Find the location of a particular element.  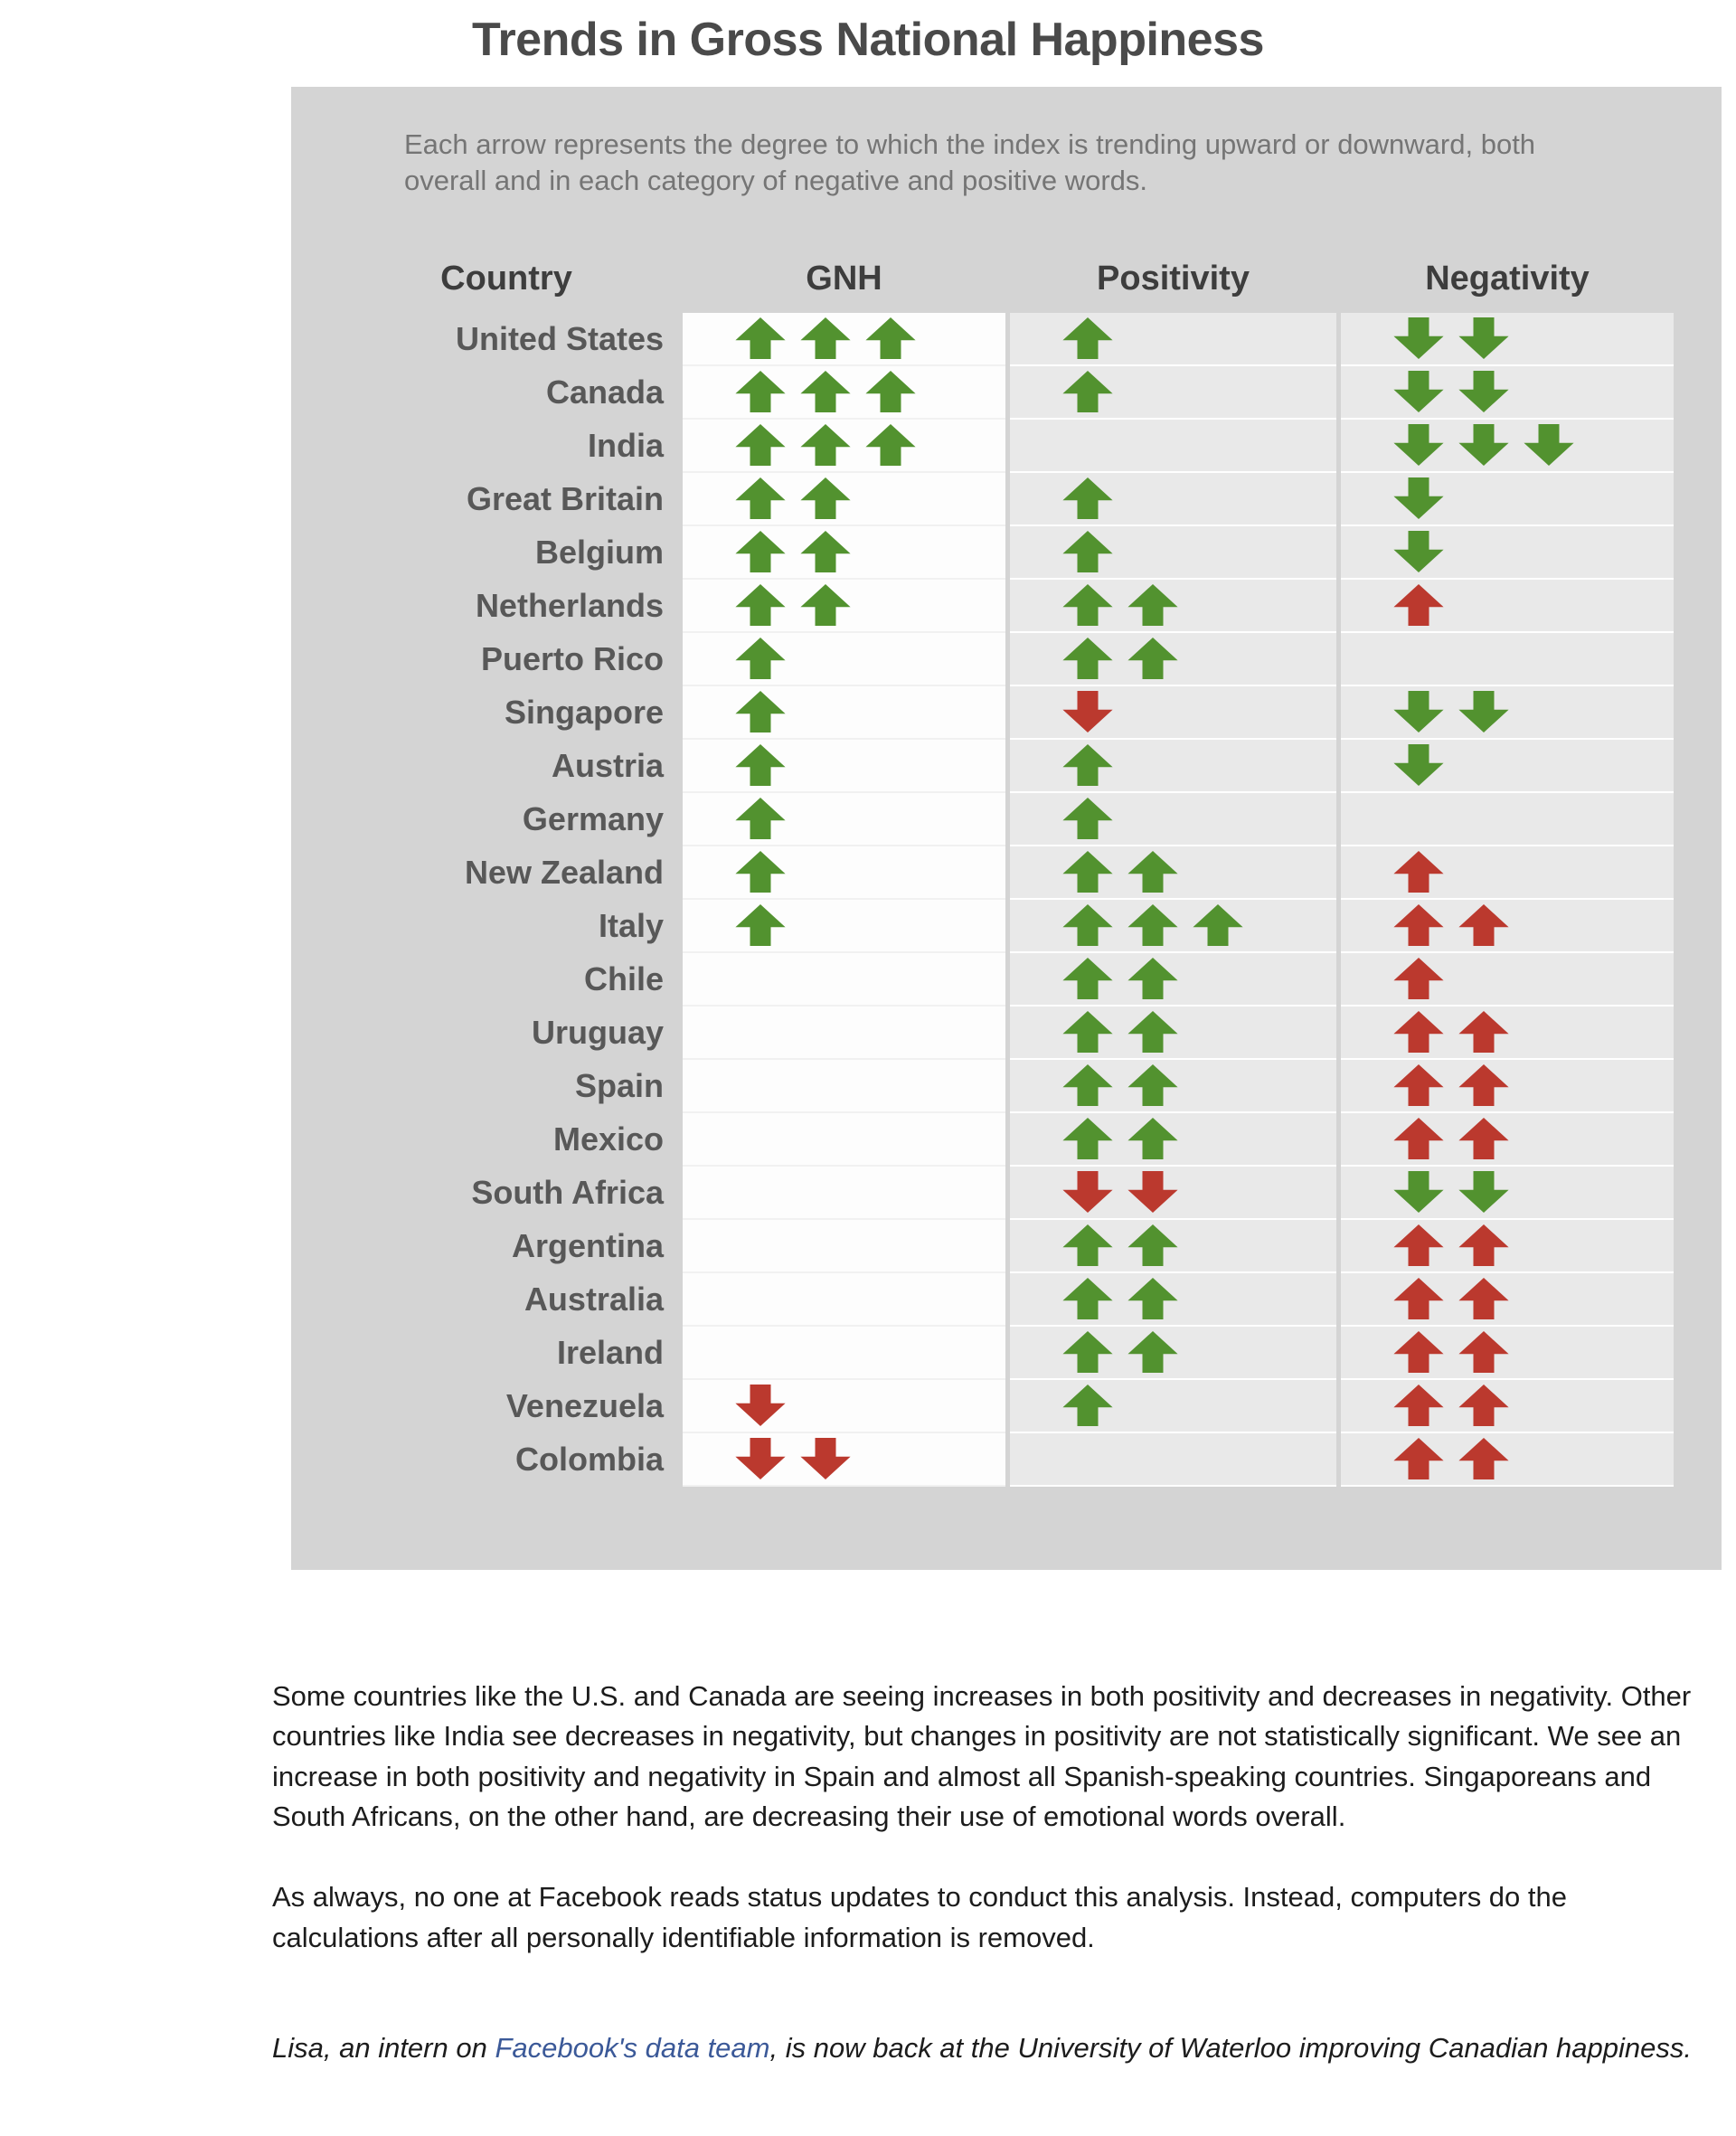

table-row: Chile is located at coordinates (1004, 979).